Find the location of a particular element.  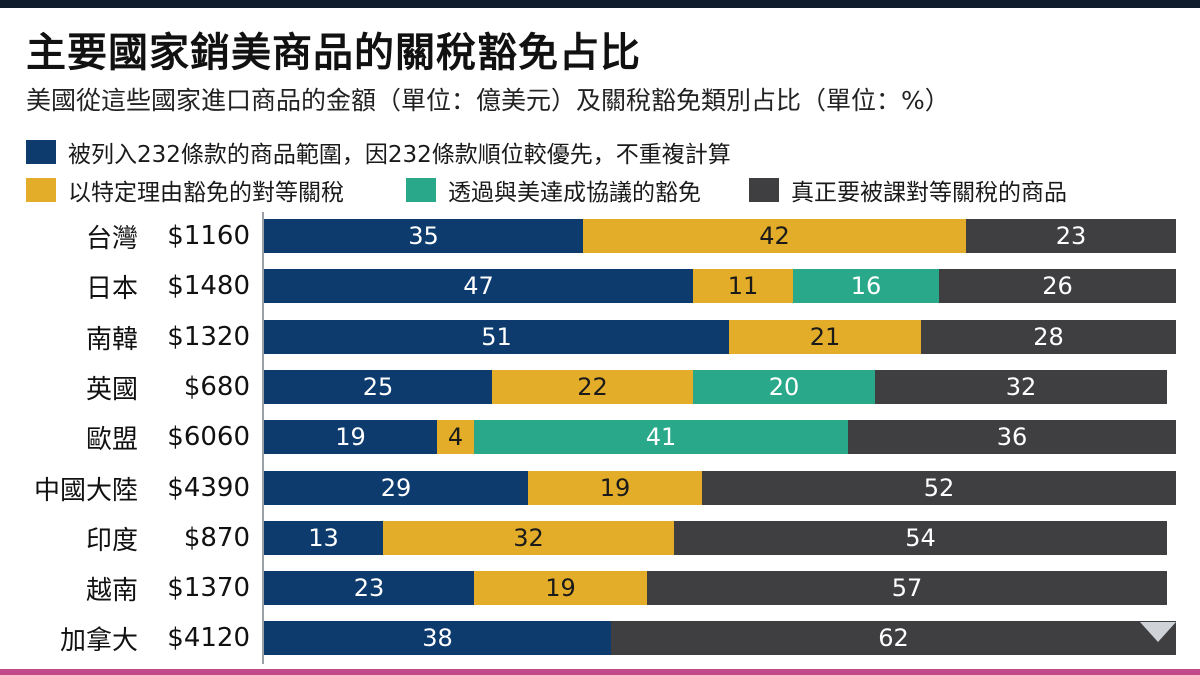

seg-specific-exemption: 21 is located at coordinates (825, 337).